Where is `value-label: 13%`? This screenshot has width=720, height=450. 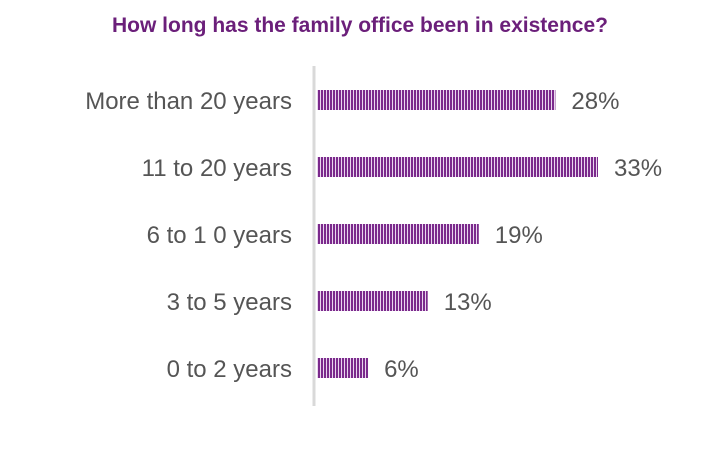
value-label: 13% is located at coordinates (468, 302).